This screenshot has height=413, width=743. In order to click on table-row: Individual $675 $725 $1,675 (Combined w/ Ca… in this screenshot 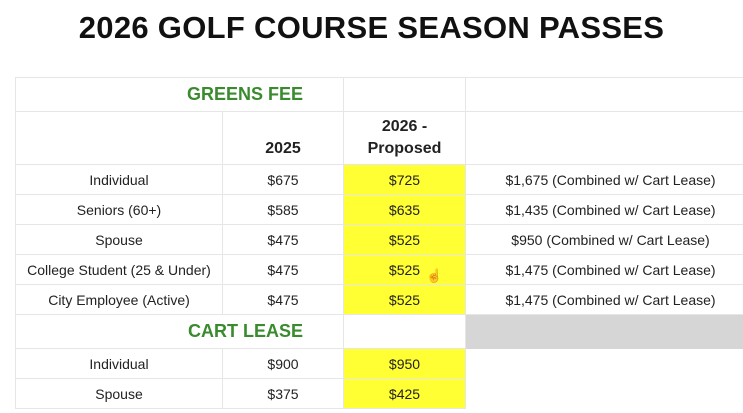, I will do `click(379, 179)`.